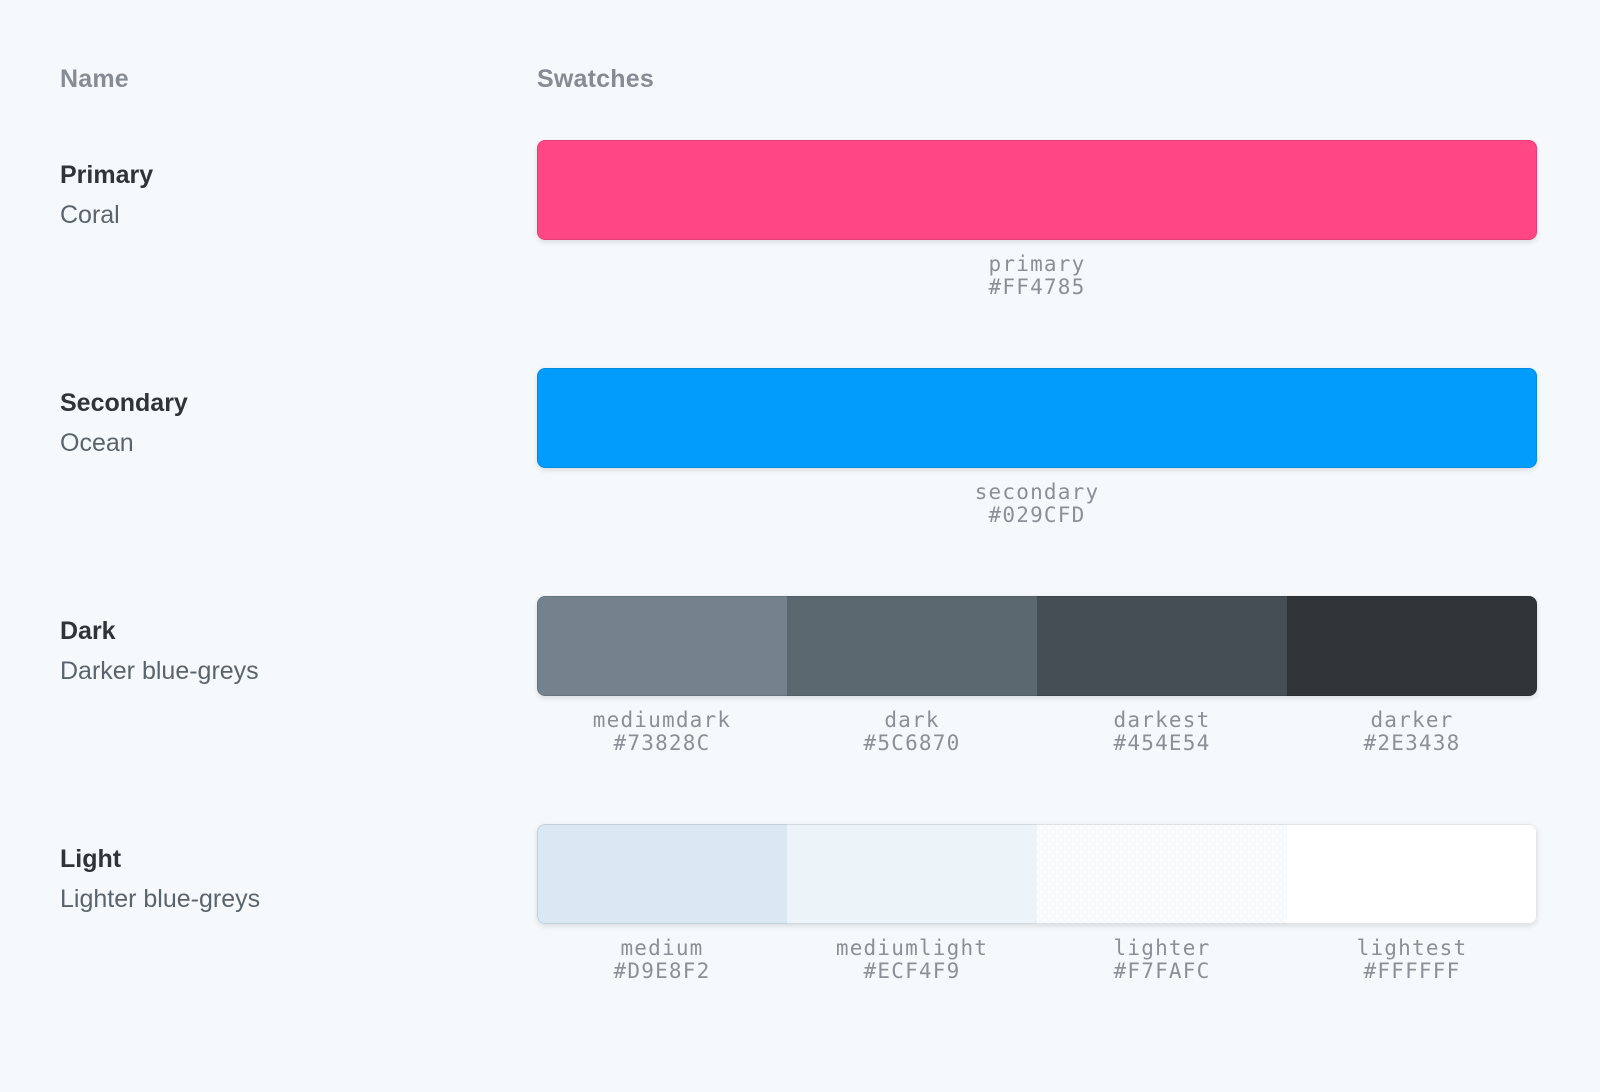  I want to click on swatch-label: mediumlight #ECF4F9, so click(912, 960).